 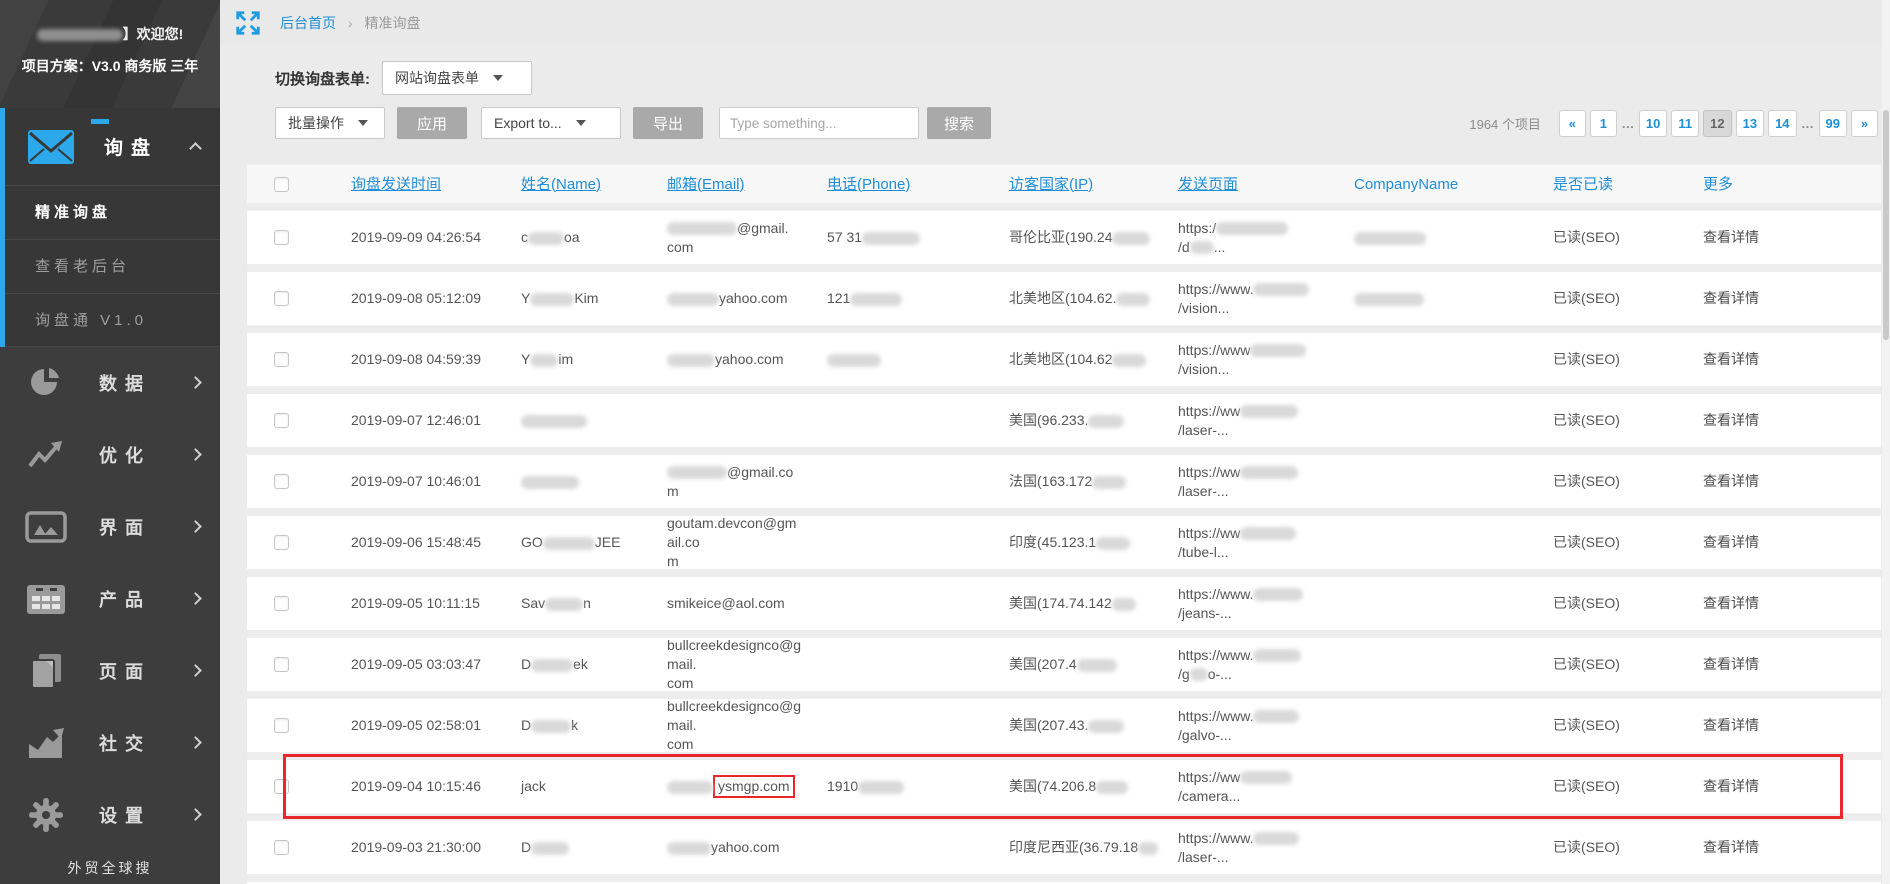 I want to click on sidebar-item-product: 产品, so click(x=110, y=599).